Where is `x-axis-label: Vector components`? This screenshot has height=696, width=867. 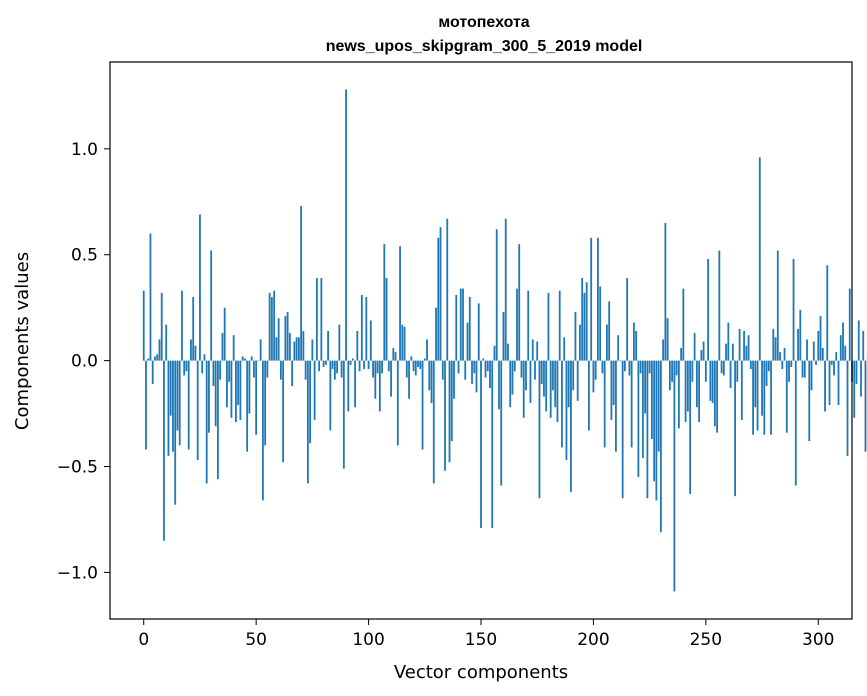
x-axis-label: Vector components is located at coordinates (481, 672).